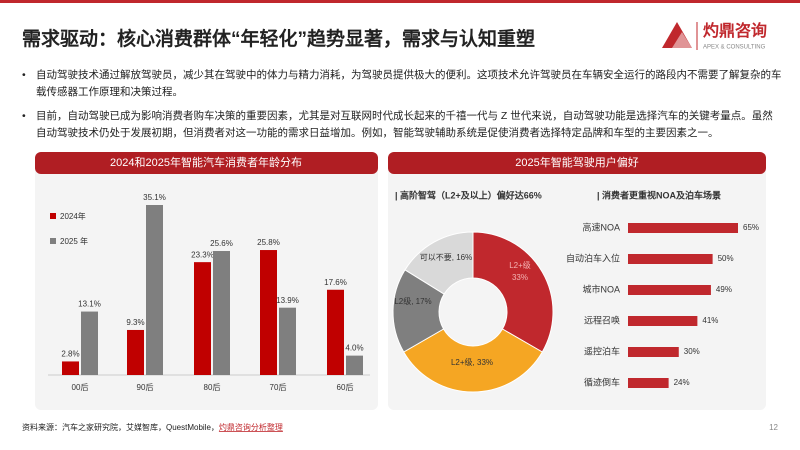 The width and height of the screenshot is (800, 450). What do you see at coordinates (251, 427) in the screenshot?
I see `source-link: 灼鼎咨询分析整理` at bounding box center [251, 427].